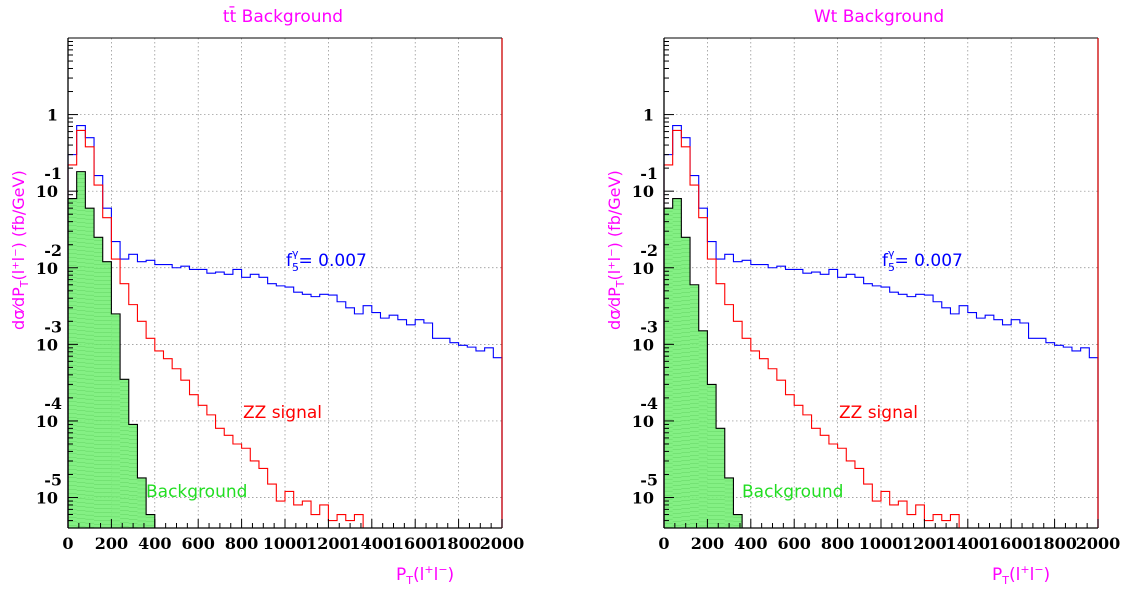 The image size is (1124, 589). Describe the element at coordinates (649, 173) in the screenshot. I see `y-tick-exponent: -1` at that location.